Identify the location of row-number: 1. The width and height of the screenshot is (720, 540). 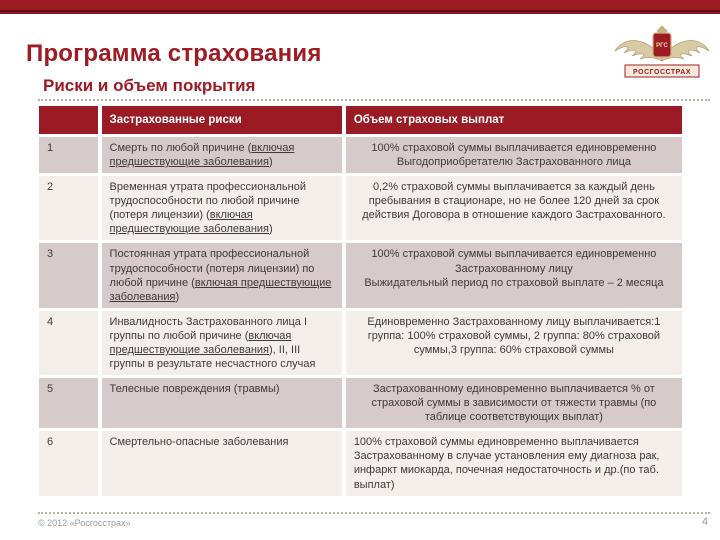
(68, 155).